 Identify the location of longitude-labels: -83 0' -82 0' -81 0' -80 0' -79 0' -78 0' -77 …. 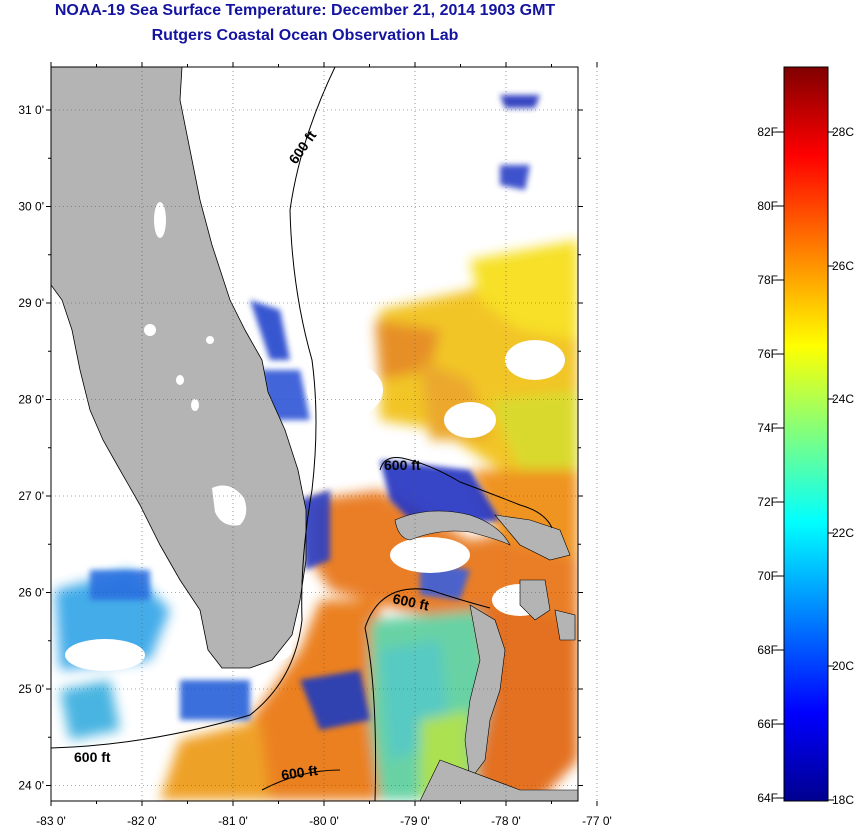
(324, 821).